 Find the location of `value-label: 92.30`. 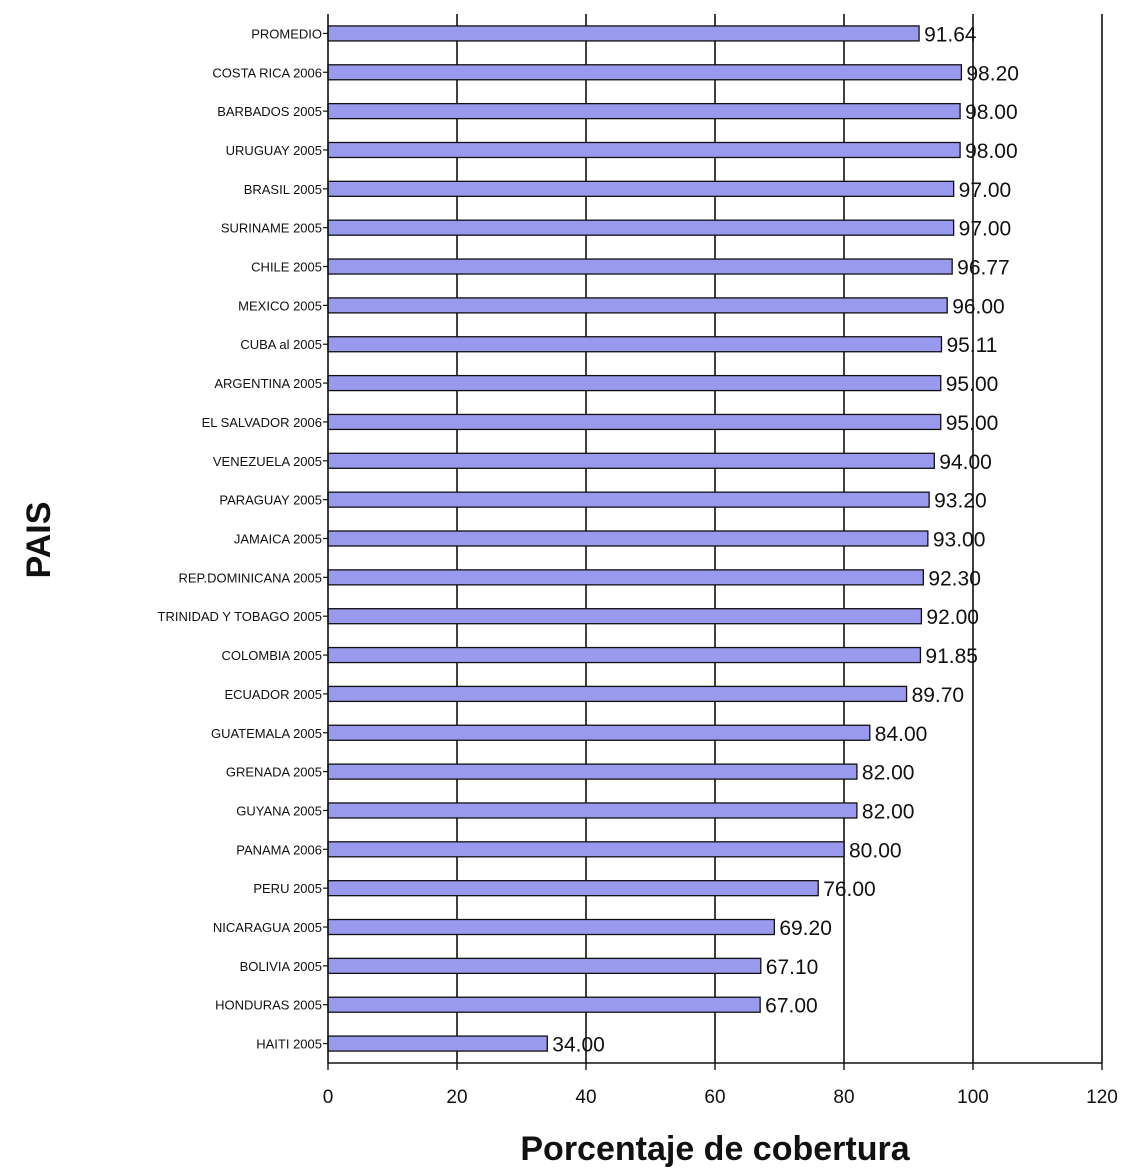

value-label: 92.30 is located at coordinates (954, 578).